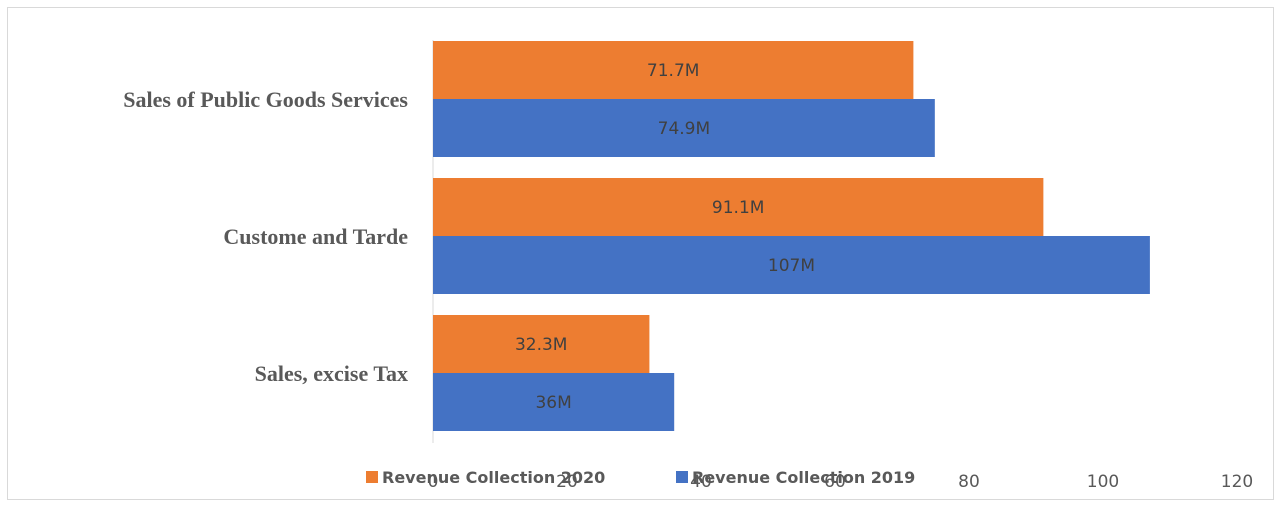  I want to click on category-label: Sales of Public Goods Services, so click(265, 99).